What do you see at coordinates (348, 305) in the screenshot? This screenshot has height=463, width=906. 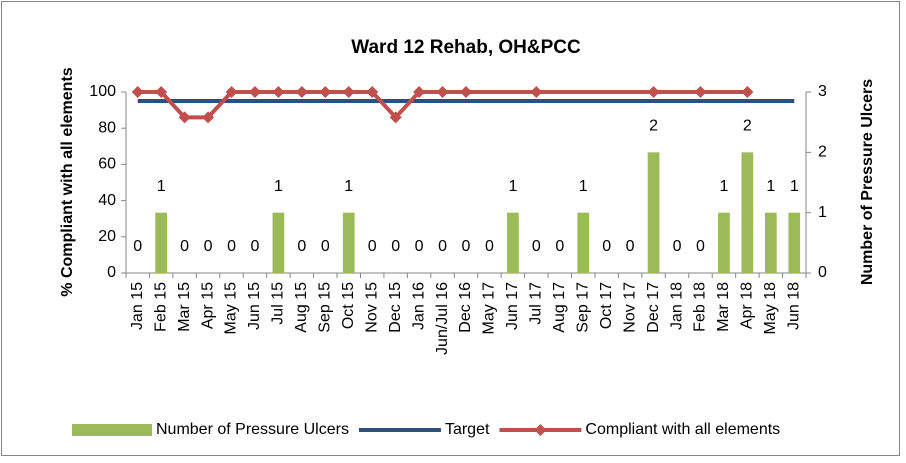 I see `x-tick-label: Oct 15` at bounding box center [348, 305].